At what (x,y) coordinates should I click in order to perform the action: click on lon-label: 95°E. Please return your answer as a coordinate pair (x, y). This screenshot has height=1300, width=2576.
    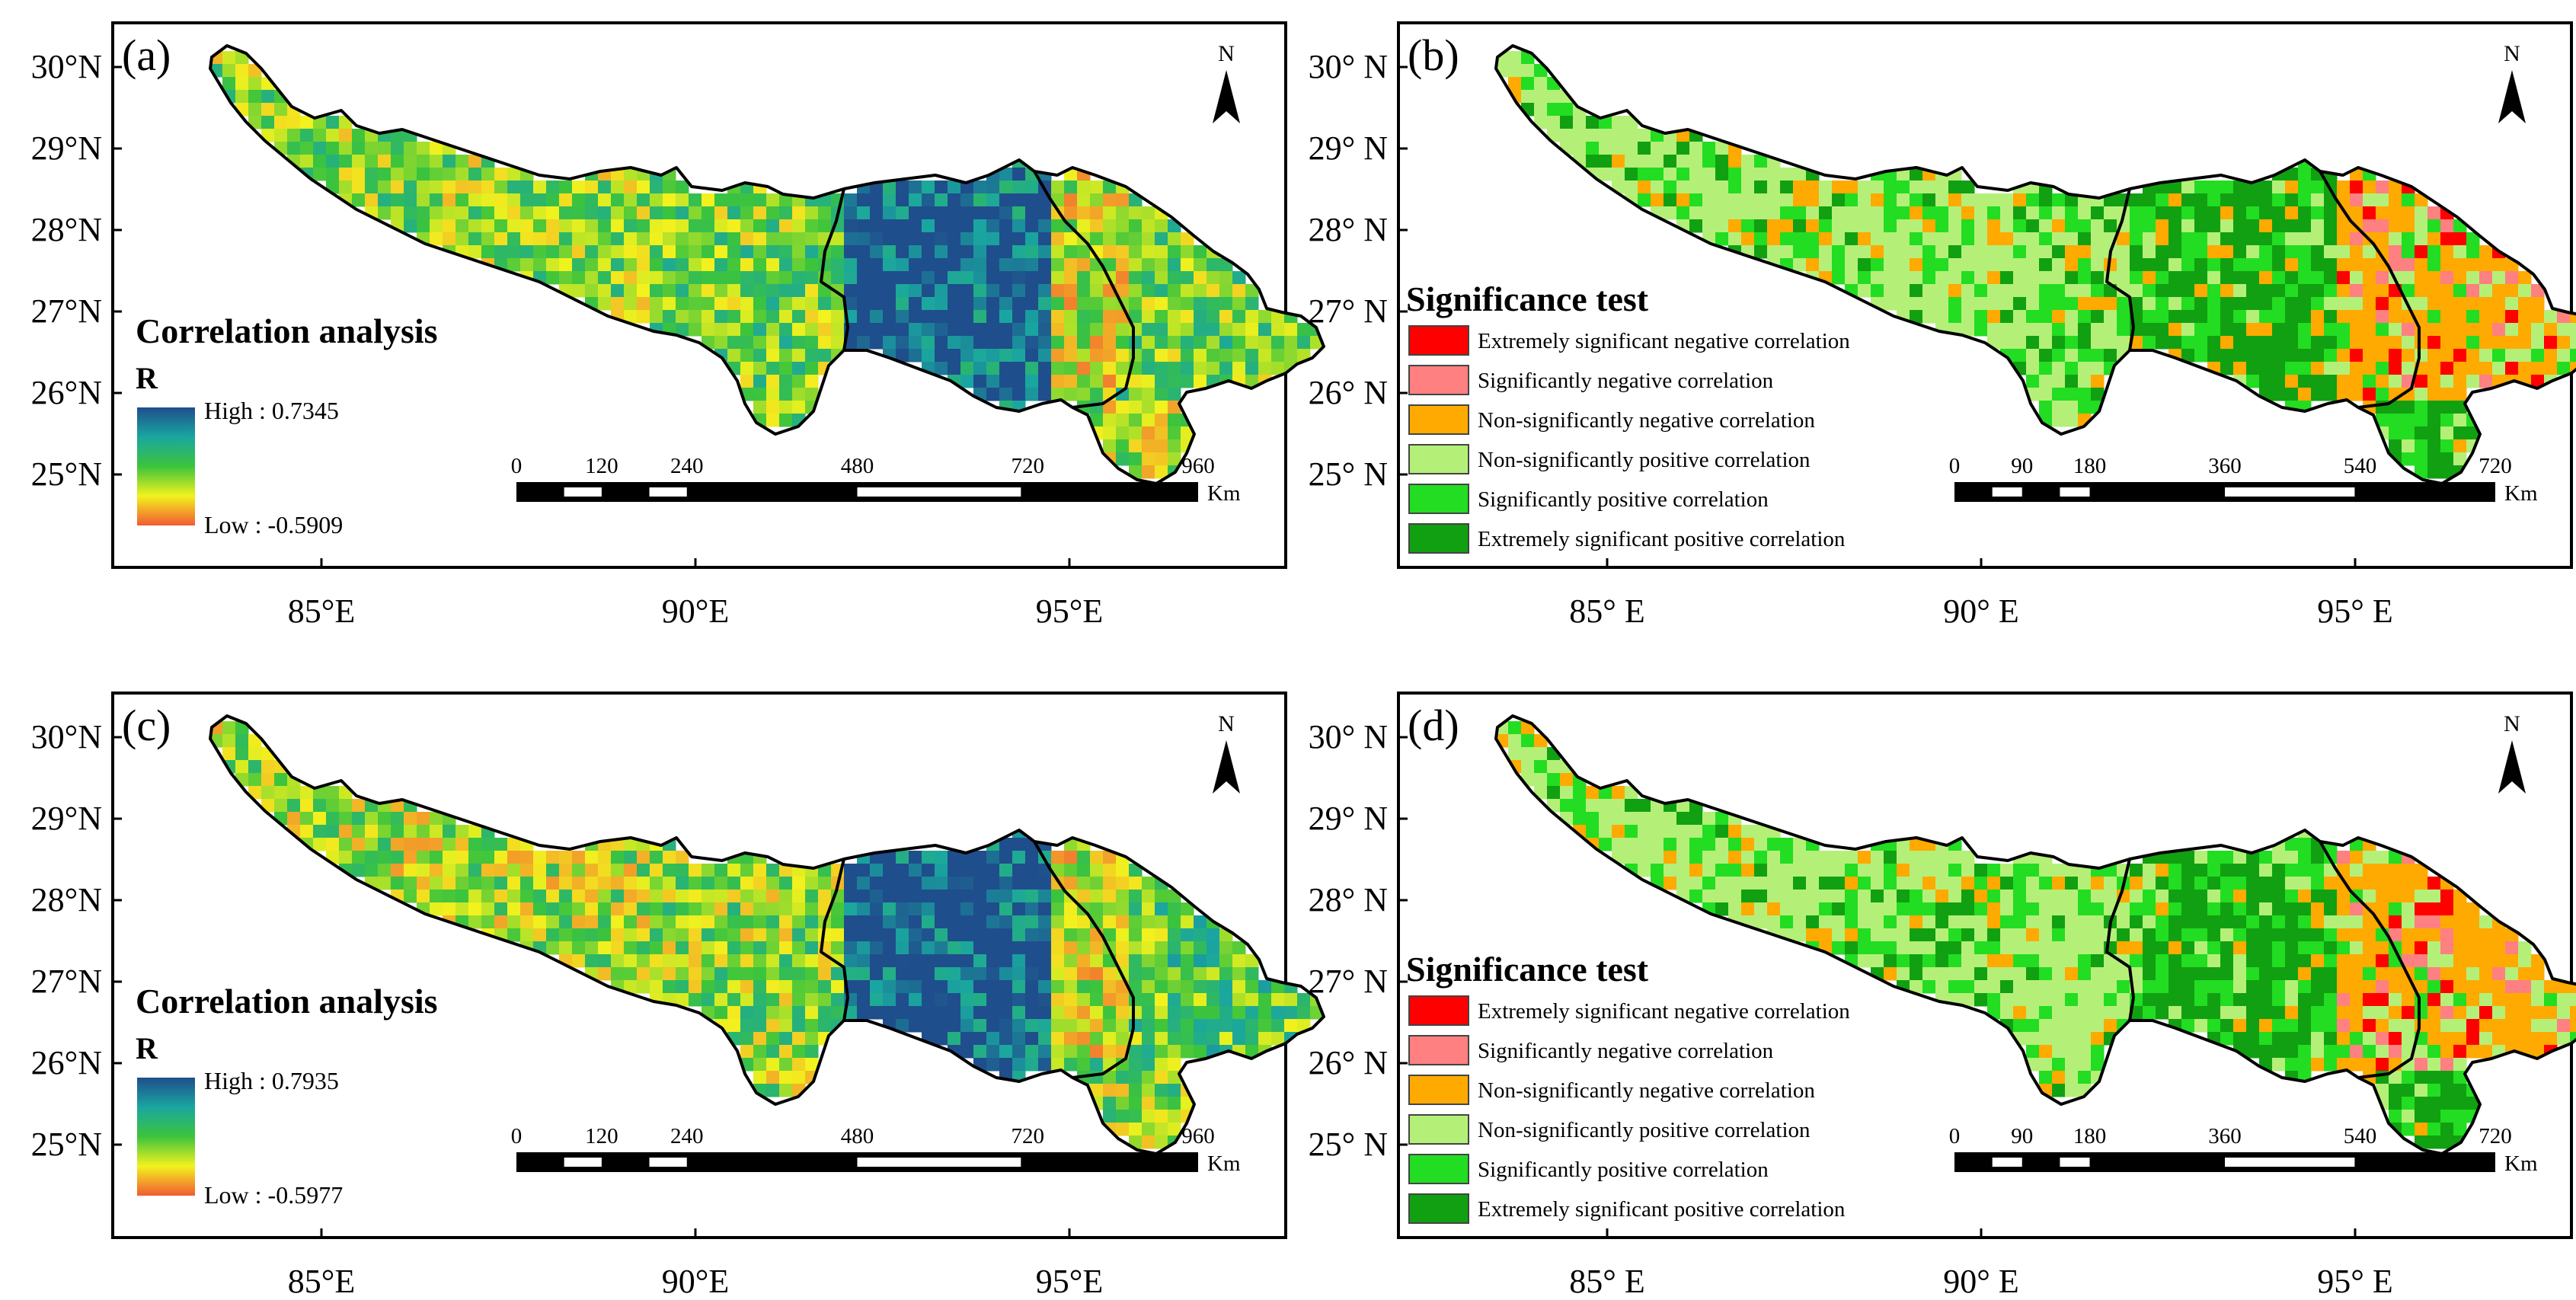
    Looking at the image, I should click on (1069, 611).